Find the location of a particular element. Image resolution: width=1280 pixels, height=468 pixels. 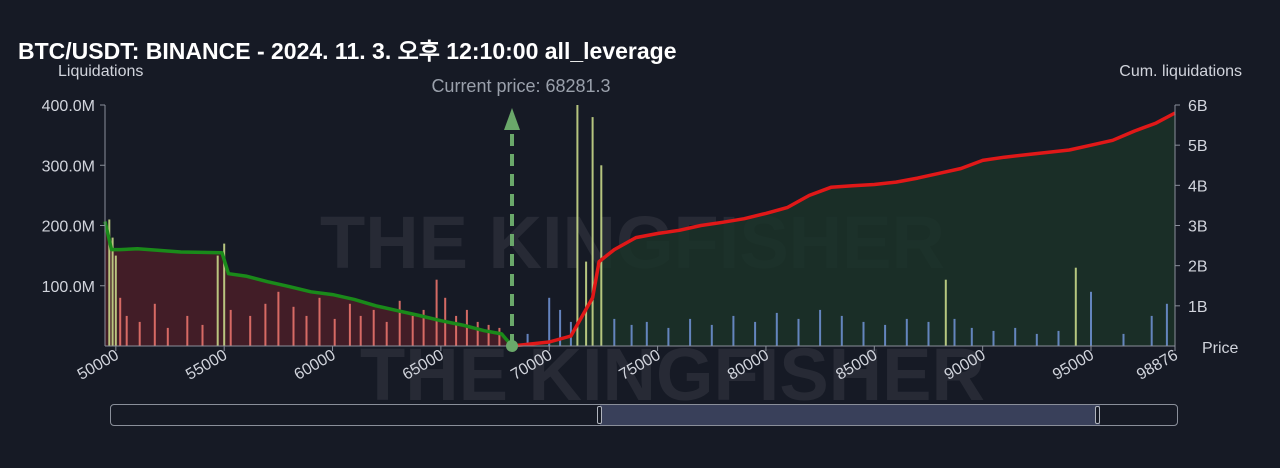

y-tick-label-right: 1B is located at coordinates (1198, 307).